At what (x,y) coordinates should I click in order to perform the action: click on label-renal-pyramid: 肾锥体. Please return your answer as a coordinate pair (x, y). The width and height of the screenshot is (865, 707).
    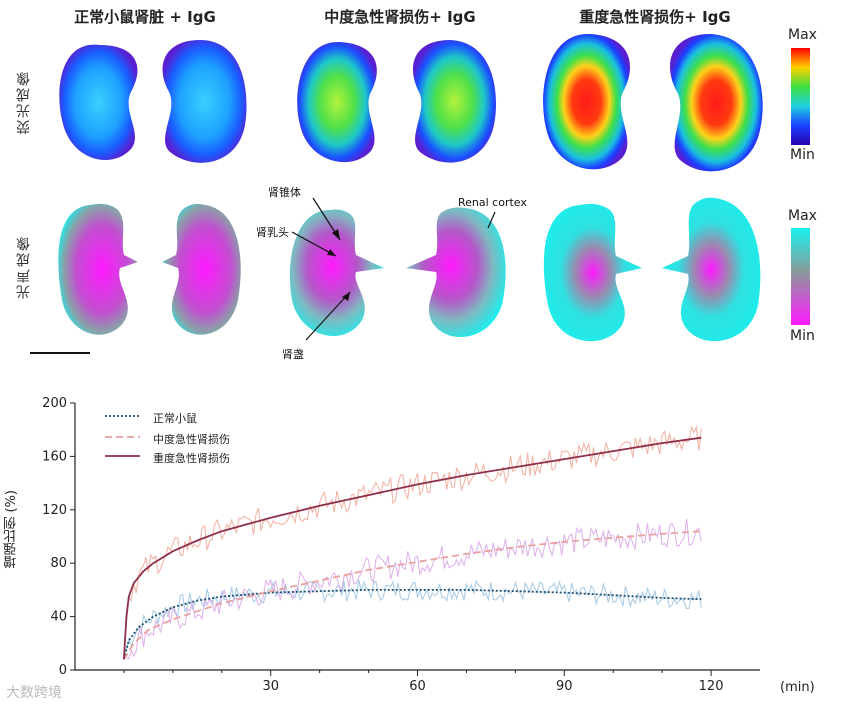
    Looking at the image, I should click on (284, 192).